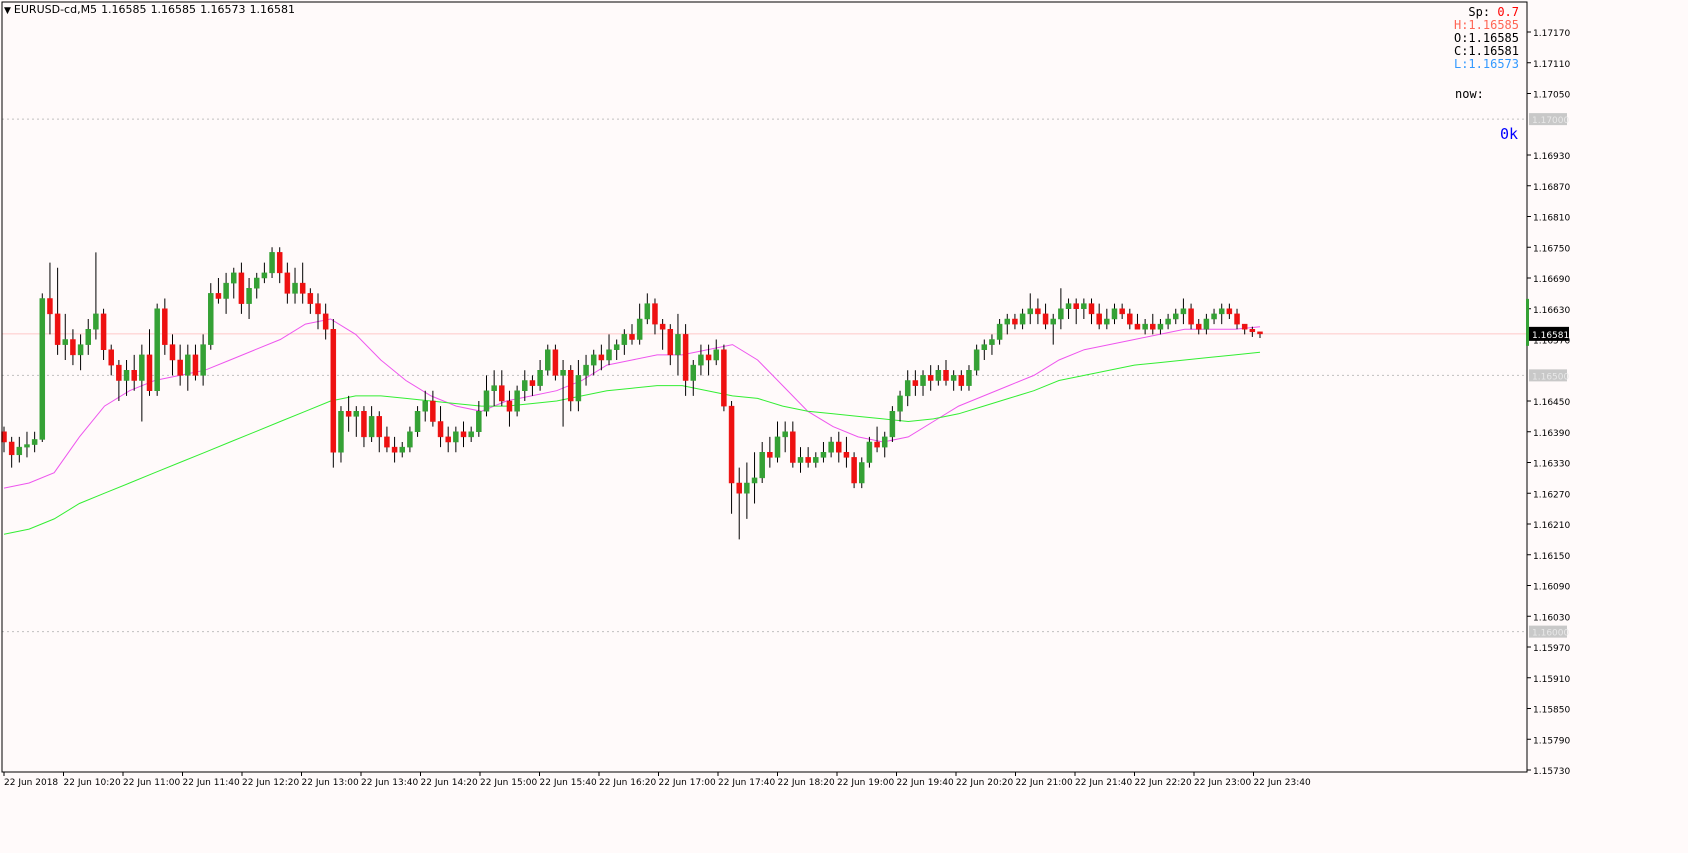 This screenshot has height=853, width=1688. I want to click on time-label: 22 Jun 11:40, so click(211, 783).